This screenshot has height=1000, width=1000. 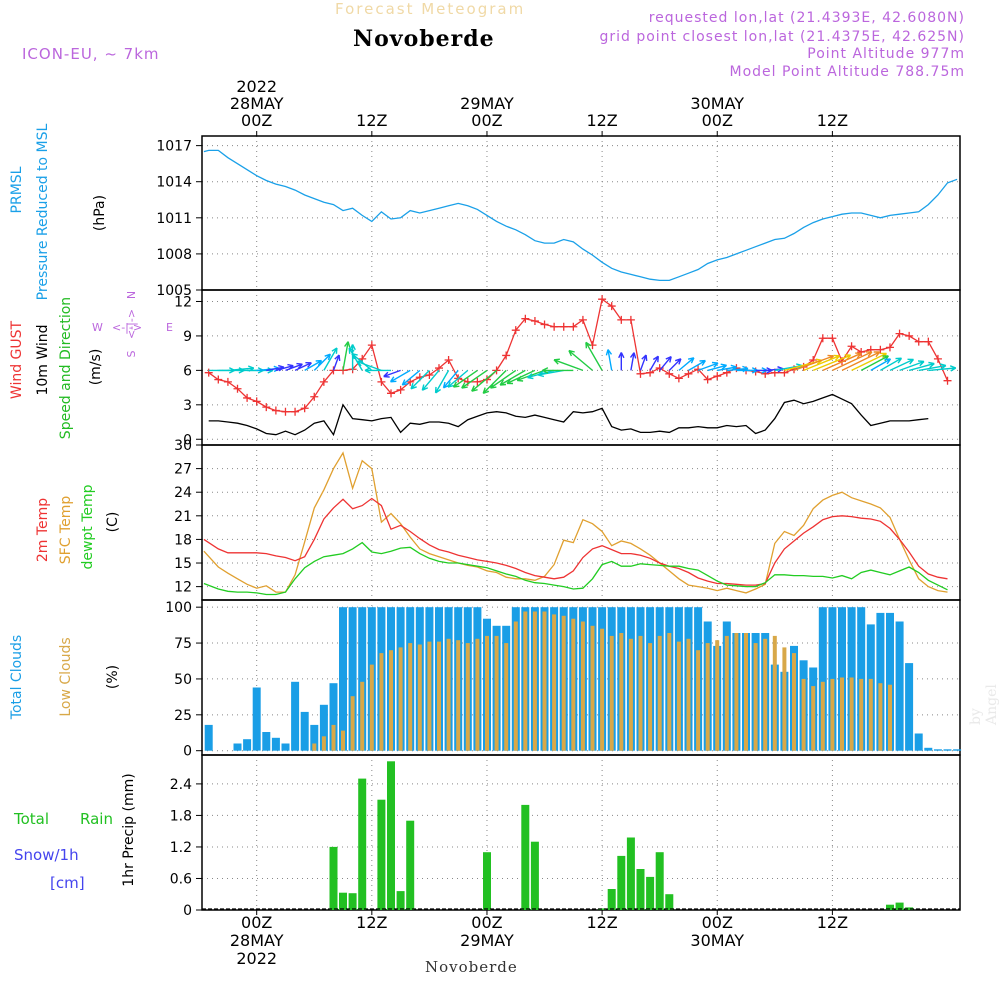 I want to click on y-tick-label: 6, so click(x=187, y=371).